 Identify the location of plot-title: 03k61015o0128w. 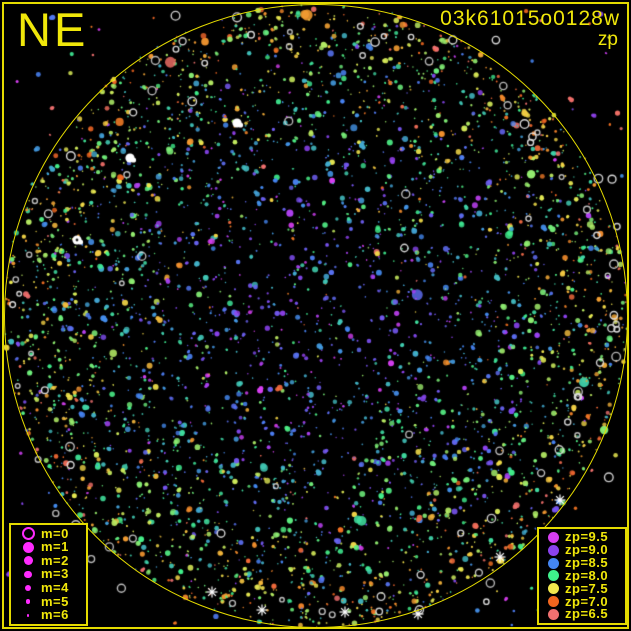
(530, 18).